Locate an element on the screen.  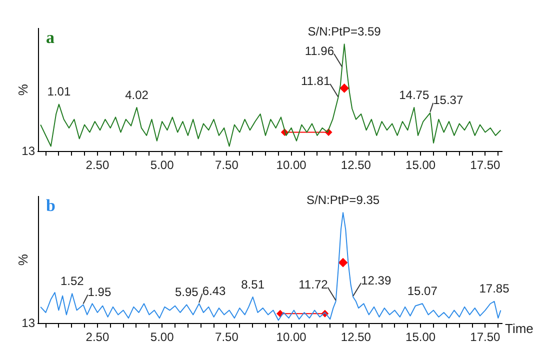
annotation: 8.51 is located at coordinates (253, 284).